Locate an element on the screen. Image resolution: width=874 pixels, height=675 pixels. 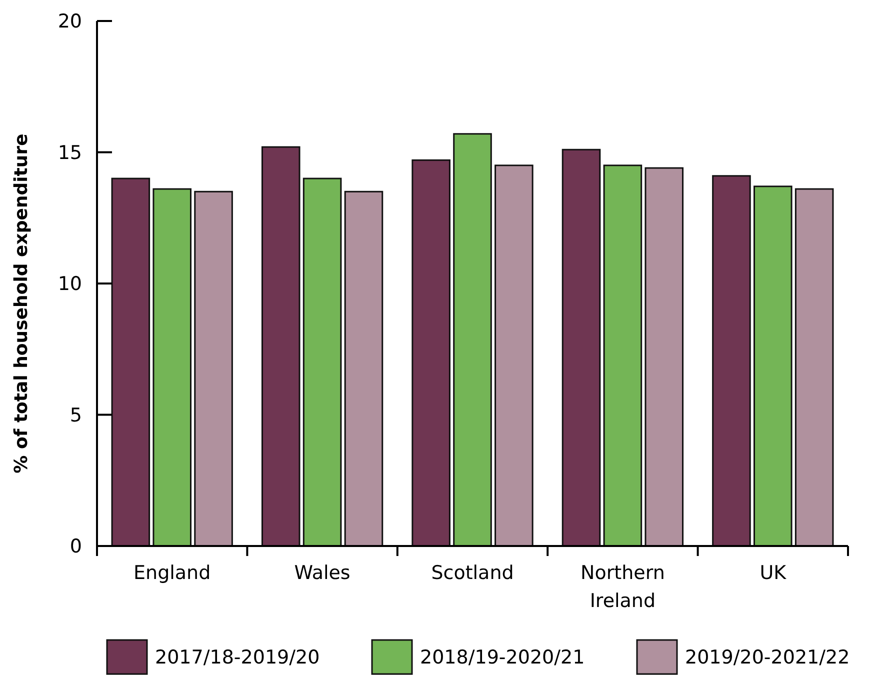
y-tick-label: 10 is located at coordinates (70, 284).